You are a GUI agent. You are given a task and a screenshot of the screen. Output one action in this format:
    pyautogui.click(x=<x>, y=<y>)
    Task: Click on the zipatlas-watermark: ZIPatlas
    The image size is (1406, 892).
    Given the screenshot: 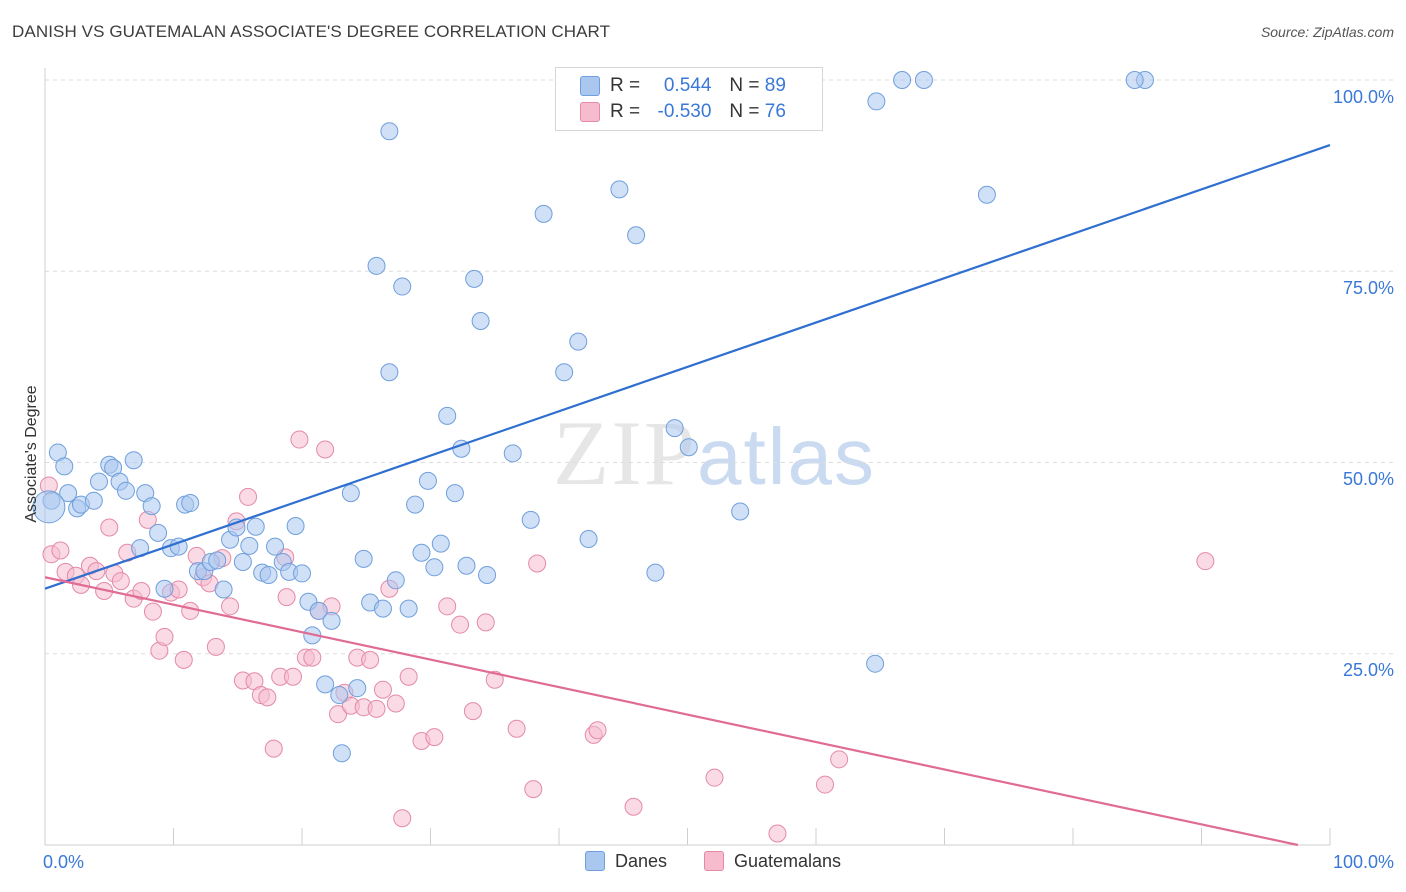 What is the action you would take?
    pyautogui.click(x=714, y=453)
    